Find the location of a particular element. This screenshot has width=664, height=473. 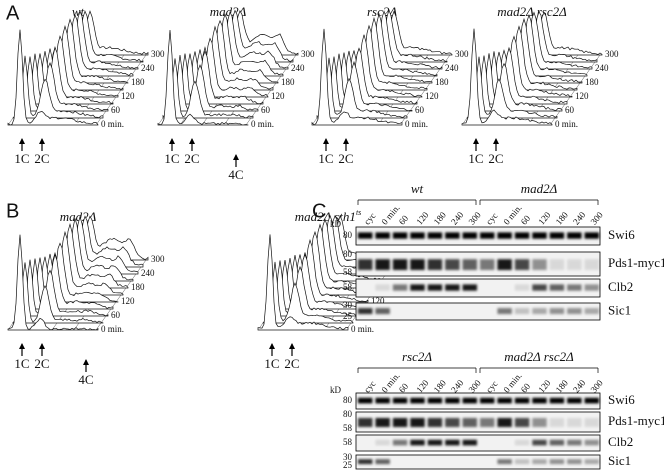

mw-label: 30 is located at coordinates (348, 457).